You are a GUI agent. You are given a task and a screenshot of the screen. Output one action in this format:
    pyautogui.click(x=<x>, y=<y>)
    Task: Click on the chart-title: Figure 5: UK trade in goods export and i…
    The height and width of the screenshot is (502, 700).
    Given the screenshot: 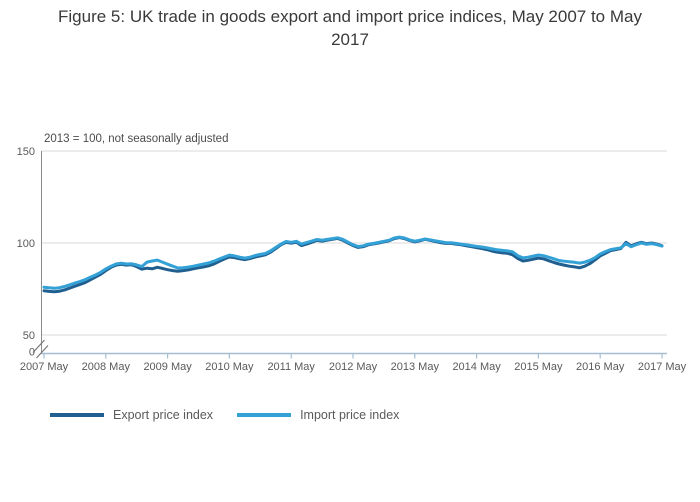 What is the action you would take?
    pyautogui.click(x=350, y=28)
    